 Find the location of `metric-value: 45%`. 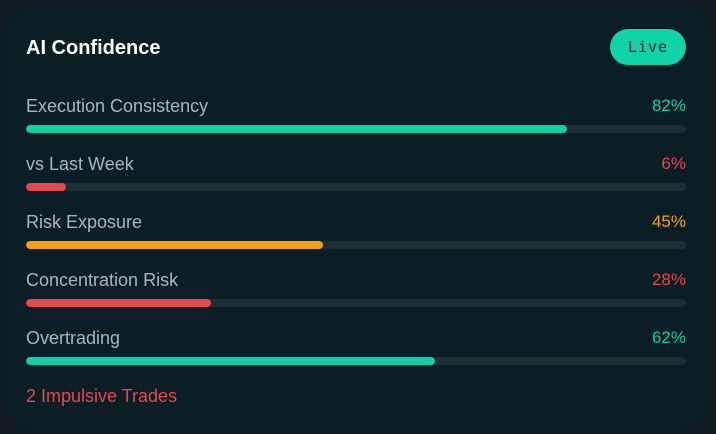

metric-value: 45% is located at coordinates (668, 221).